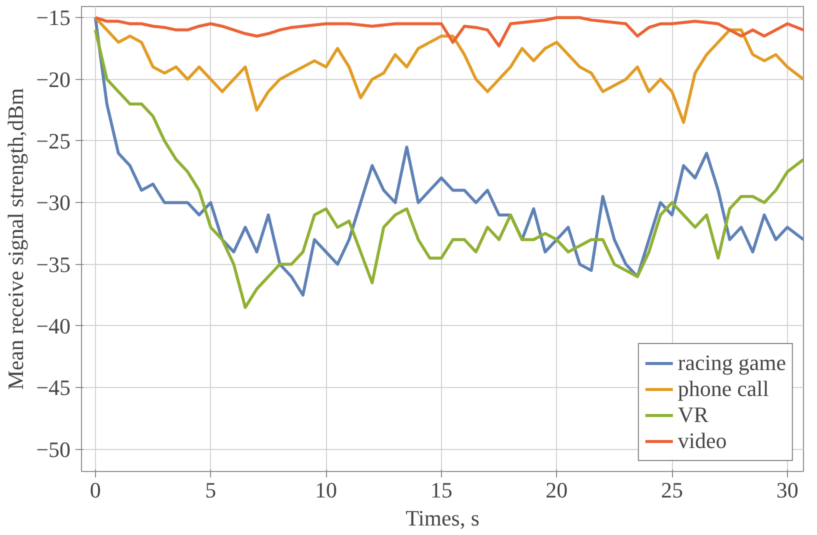 This screenshot has width=817, height=535. I want to click on y-tick-label: −15, so click(53, 17).